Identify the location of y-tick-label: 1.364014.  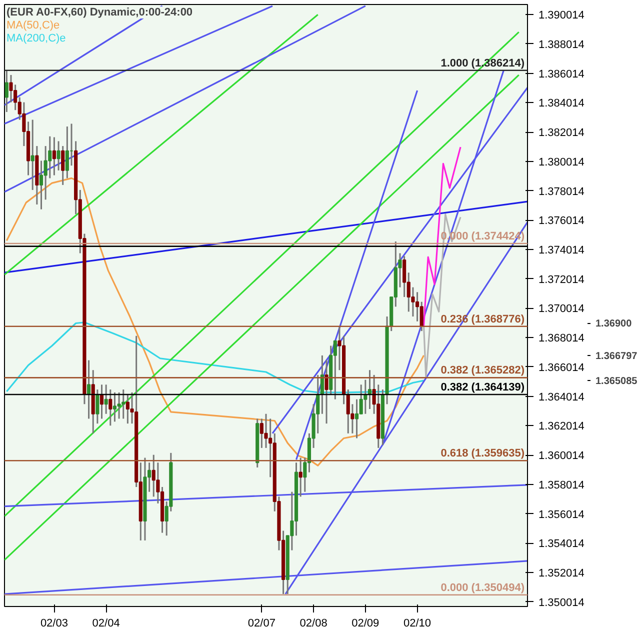
(561, 397).